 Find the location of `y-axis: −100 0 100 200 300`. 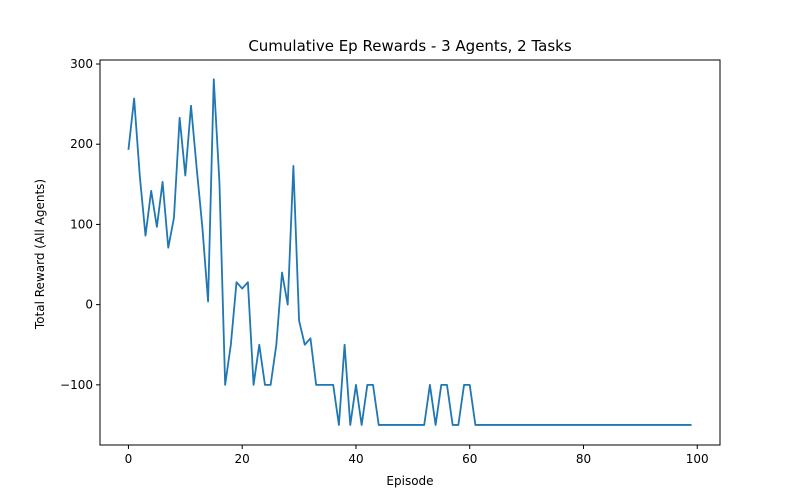

y-axis: −100 0 100 200 300 is located at coordinates (80, 224).